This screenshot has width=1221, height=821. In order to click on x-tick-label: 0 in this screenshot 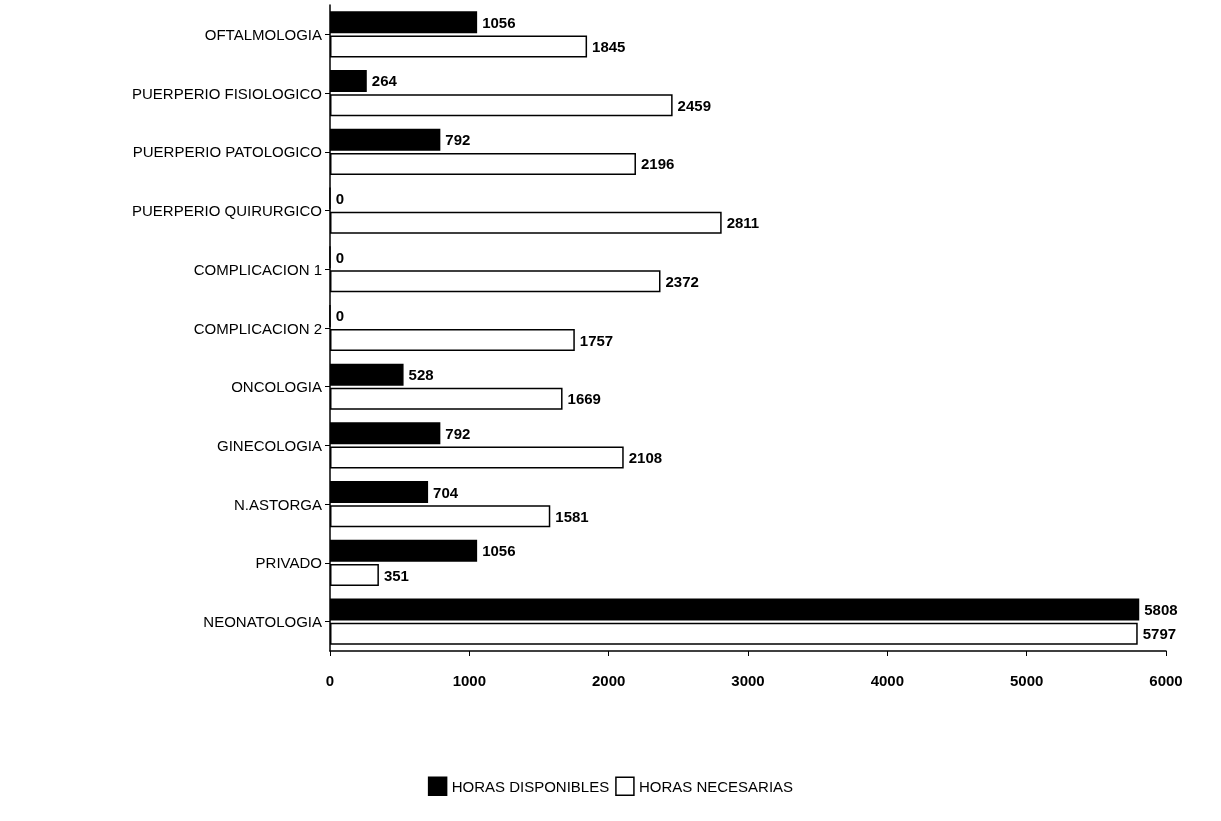, I will do `click(330, 680)`.